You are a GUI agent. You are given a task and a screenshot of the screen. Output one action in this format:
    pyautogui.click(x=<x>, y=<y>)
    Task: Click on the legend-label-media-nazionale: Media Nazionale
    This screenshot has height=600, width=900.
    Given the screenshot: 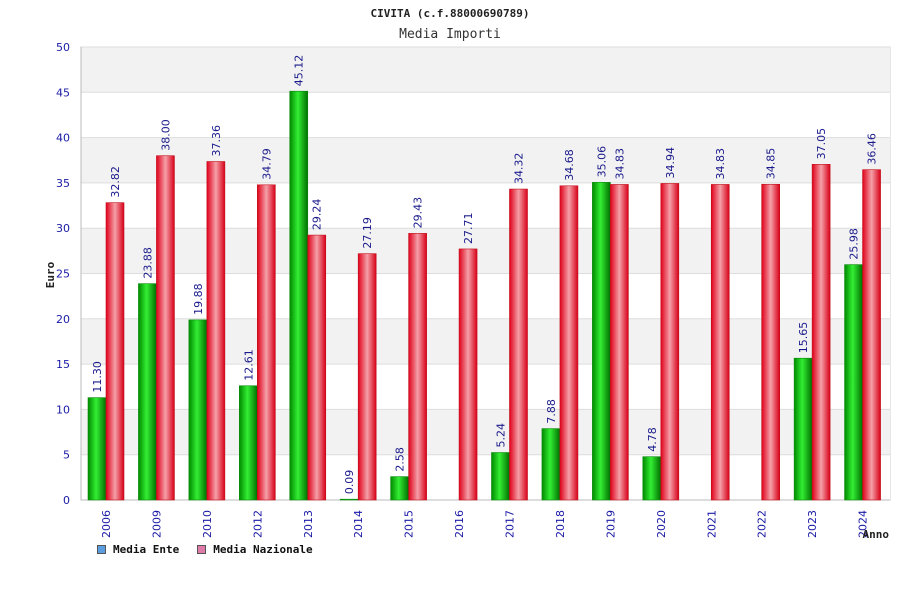 What is the action you would take?
    pyautogui.click(x=263, y=549)
    